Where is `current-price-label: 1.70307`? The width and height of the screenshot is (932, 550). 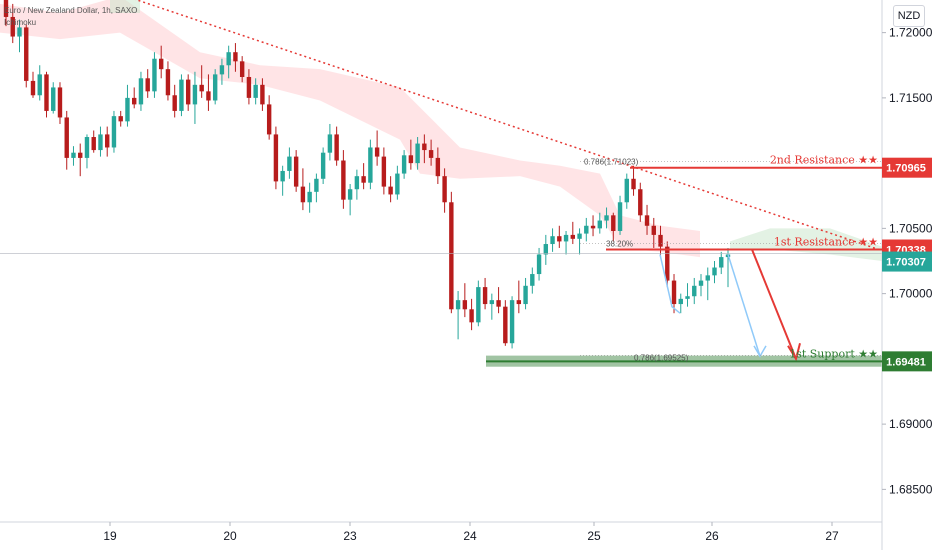
current-price-label: 1.70307 is located at coordinates (906, 263).